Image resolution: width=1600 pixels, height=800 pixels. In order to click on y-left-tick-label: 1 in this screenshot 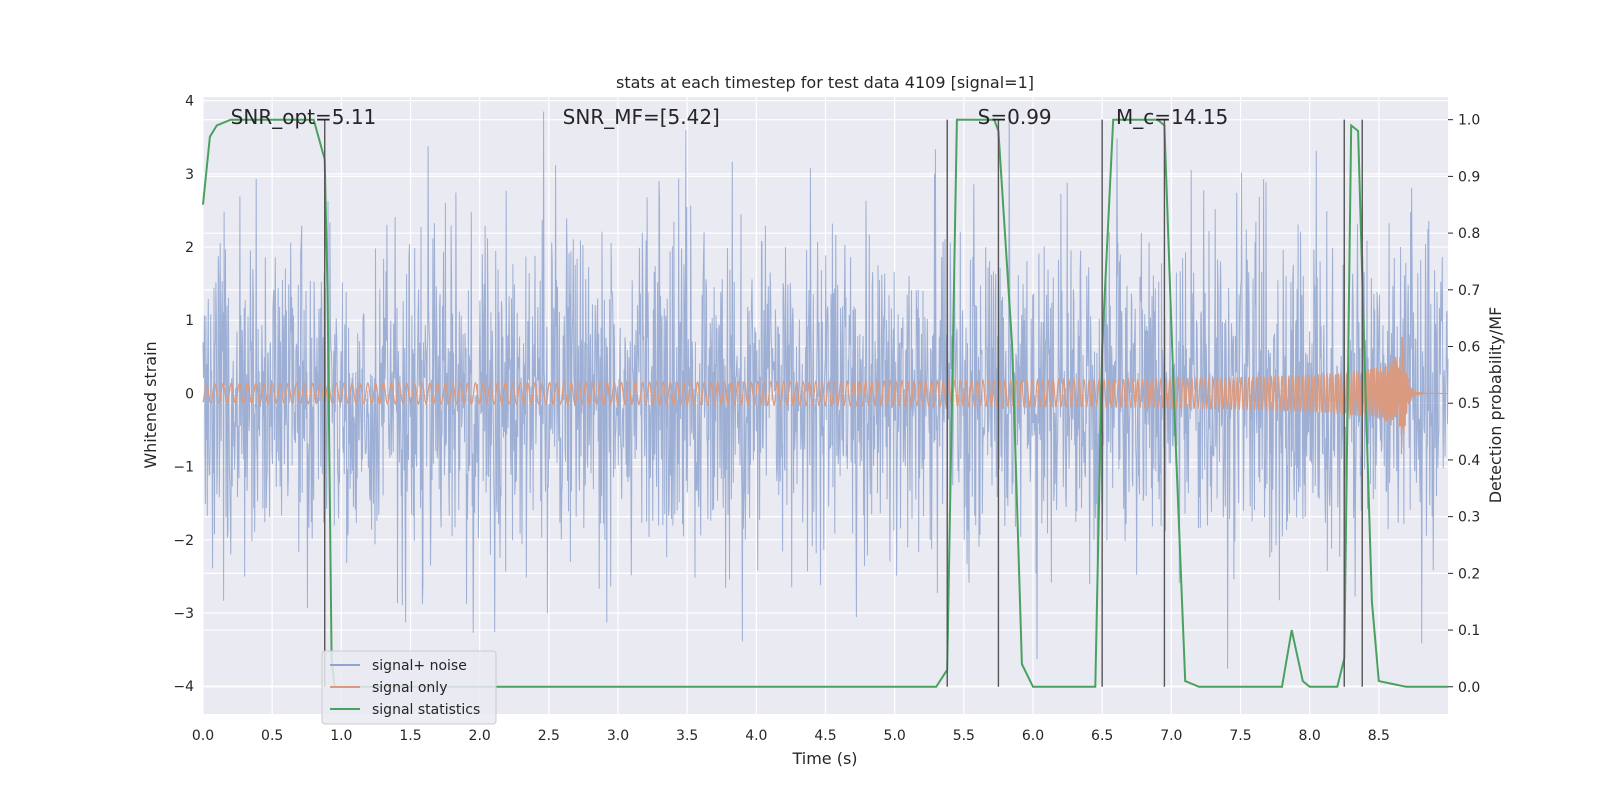, I will do `click(189, 321)`.